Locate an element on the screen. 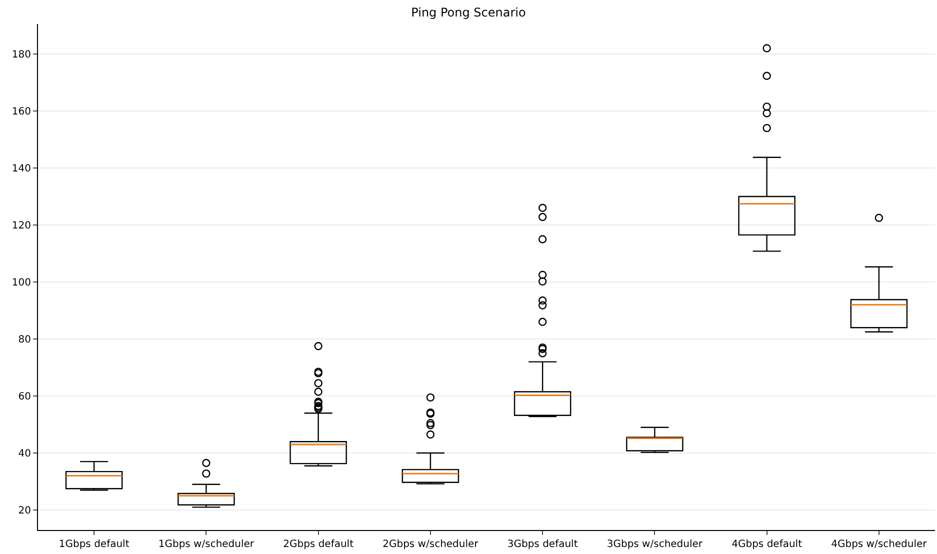  y-tick-label: 120 is located at coordinates (21, 226).